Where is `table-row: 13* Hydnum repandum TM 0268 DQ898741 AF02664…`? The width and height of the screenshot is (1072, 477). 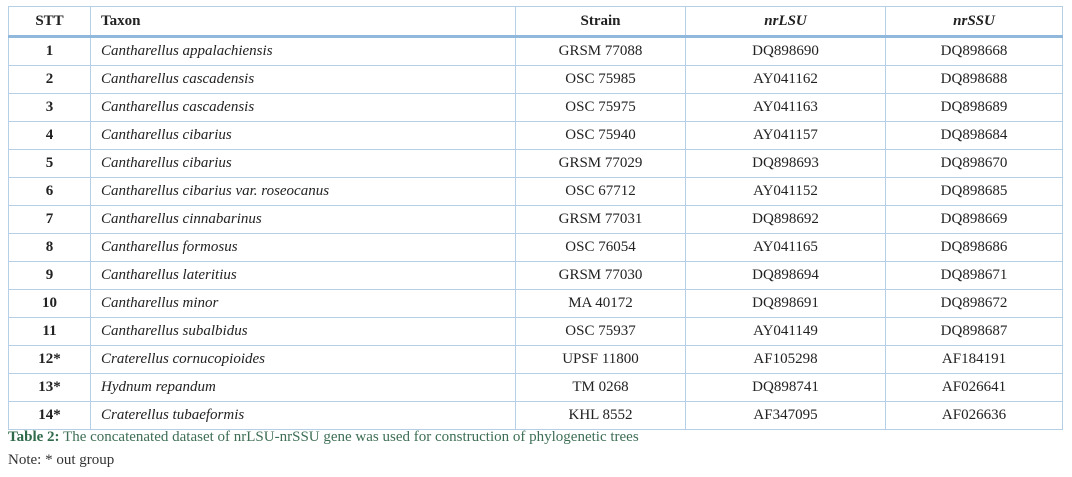
table-row: 13* Hydnum repandum TM 0268 DQ898741 AF02664… is located at coordinates (535, 387).